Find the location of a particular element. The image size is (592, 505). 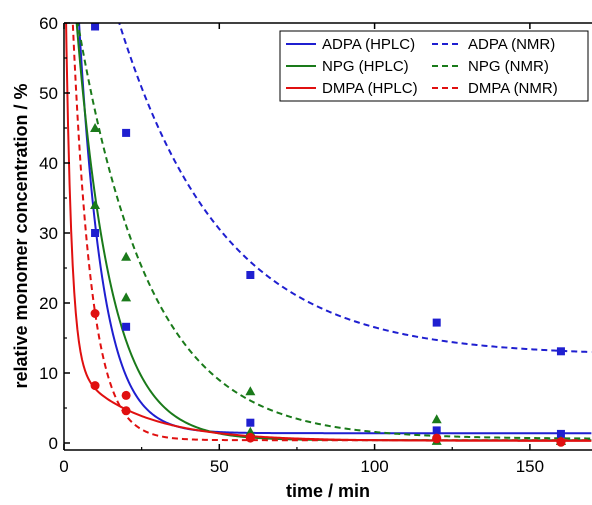

y-tick-label: 20 is located at coordinates (48, 303).